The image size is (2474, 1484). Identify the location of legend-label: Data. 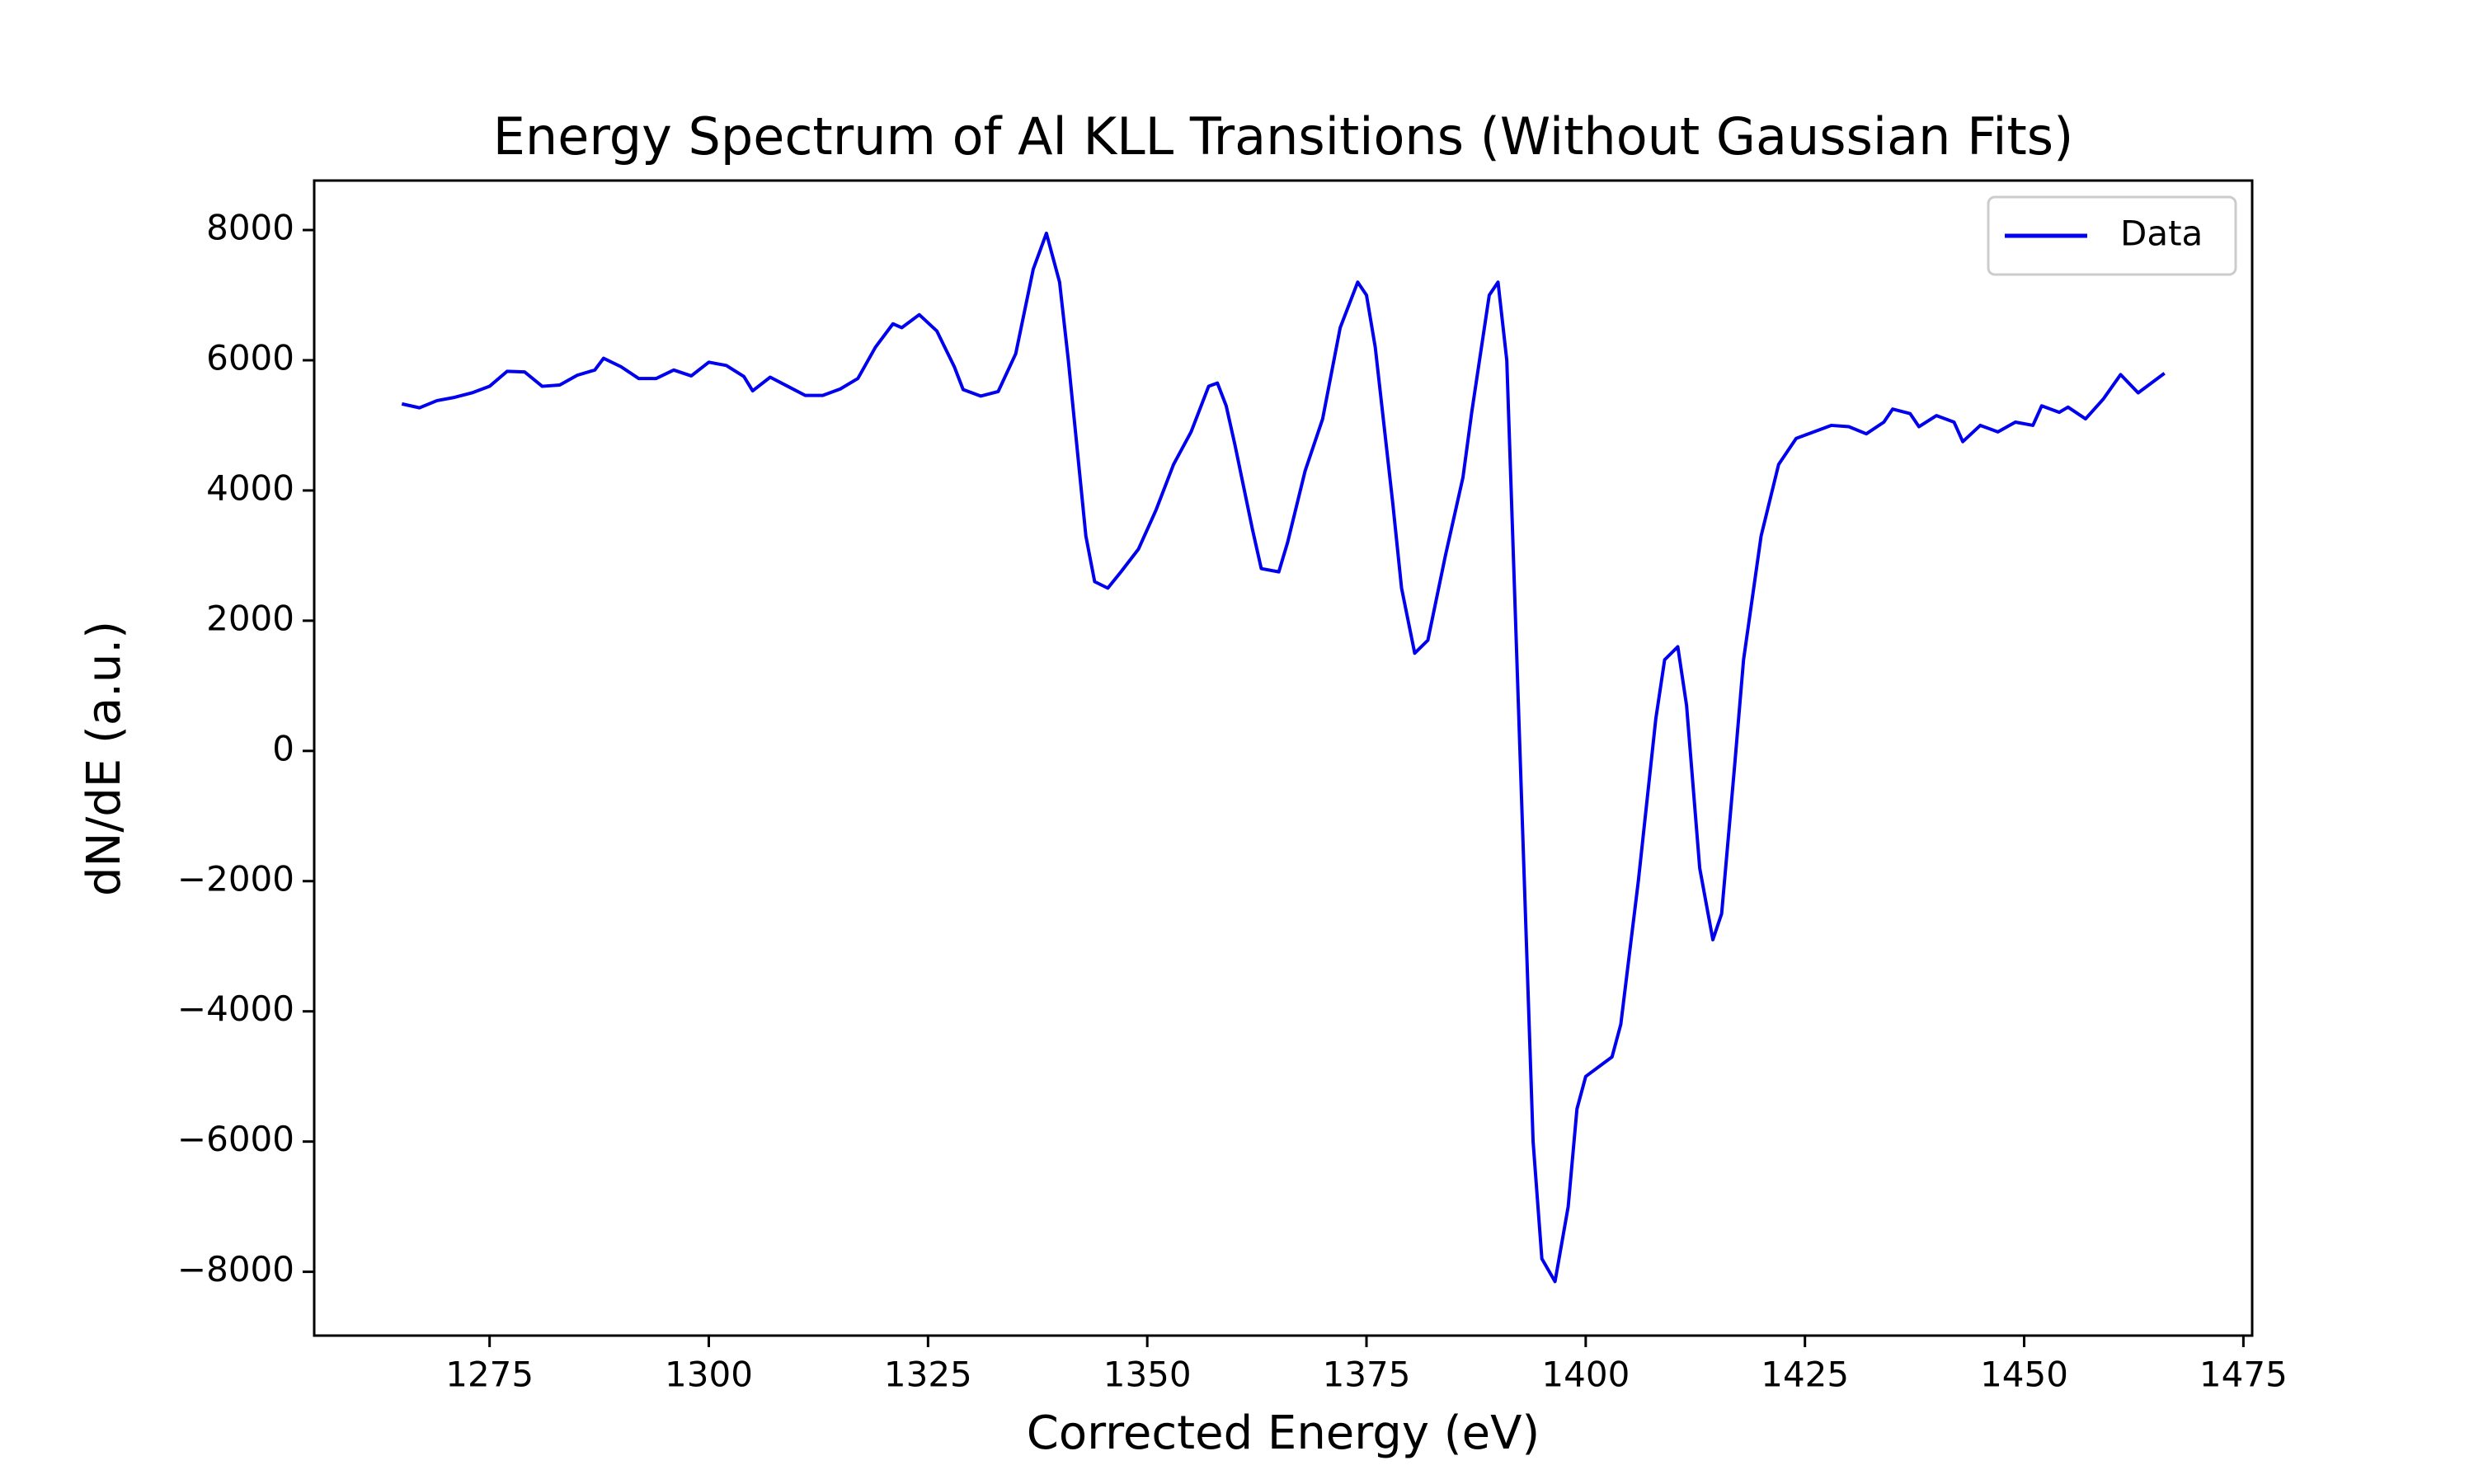
(2161, 234).